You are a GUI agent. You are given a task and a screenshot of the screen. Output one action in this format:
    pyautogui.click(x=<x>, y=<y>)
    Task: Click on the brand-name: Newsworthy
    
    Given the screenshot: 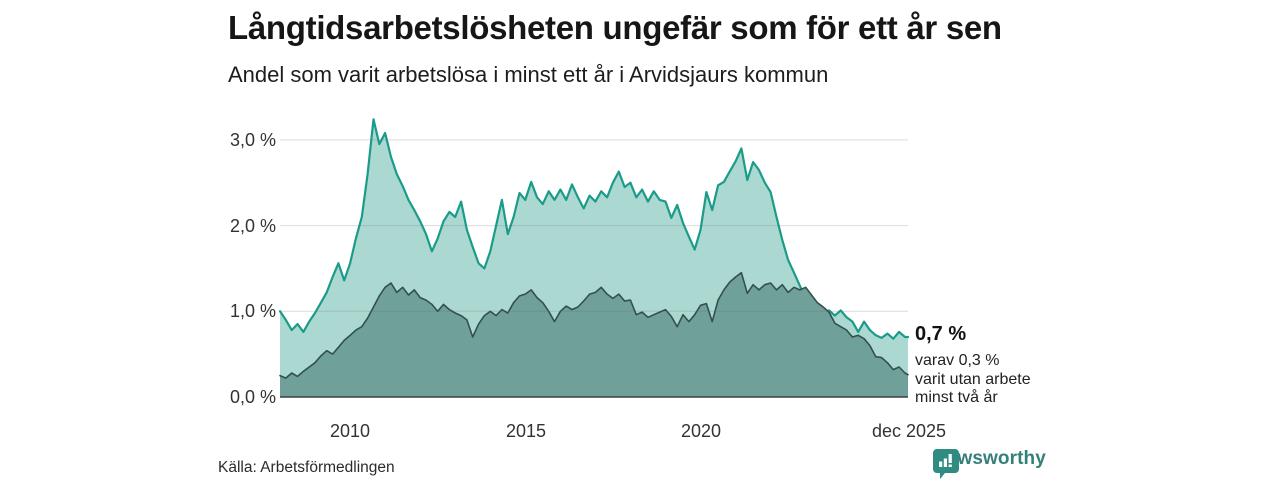 What is the action you would take?
    pyautogui.click(x=989, y=458)
    